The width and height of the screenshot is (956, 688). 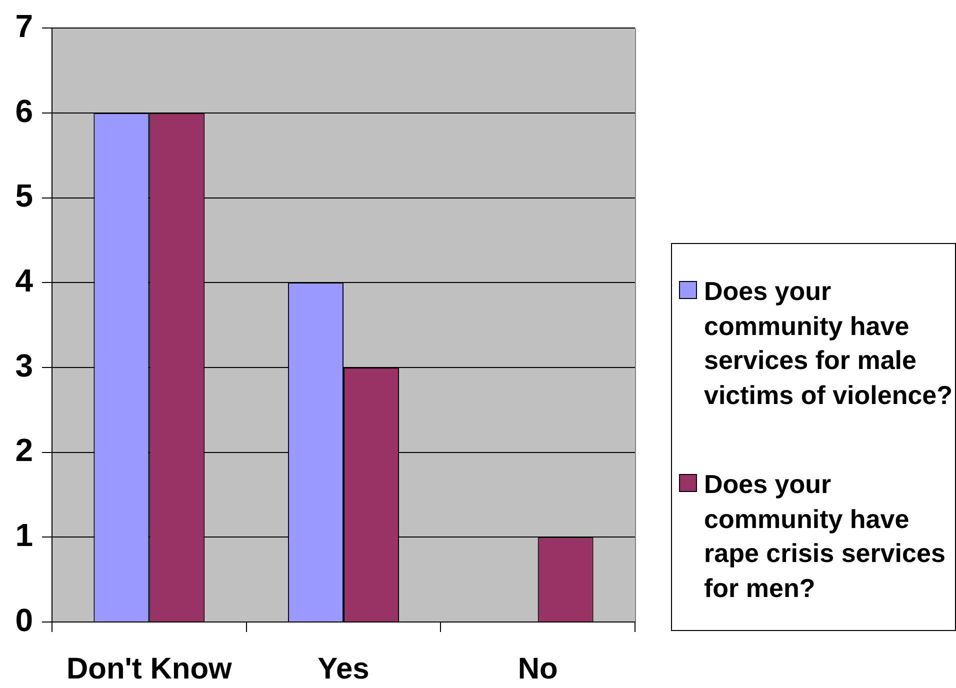 I want to click on y-tick-label: 2, so click(x=24, y=450).